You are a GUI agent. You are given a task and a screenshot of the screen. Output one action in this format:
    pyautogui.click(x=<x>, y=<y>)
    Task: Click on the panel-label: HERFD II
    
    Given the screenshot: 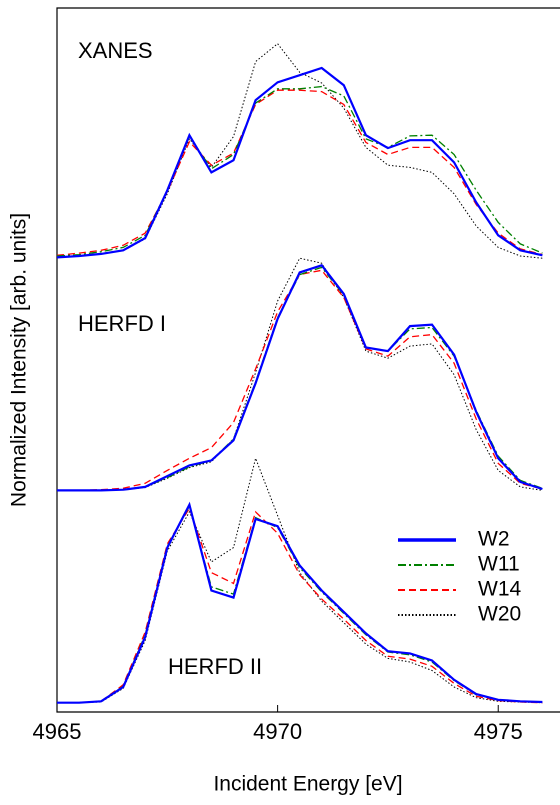 What is the action you would take?
    pyautogui.click(x=215, y=666)
    